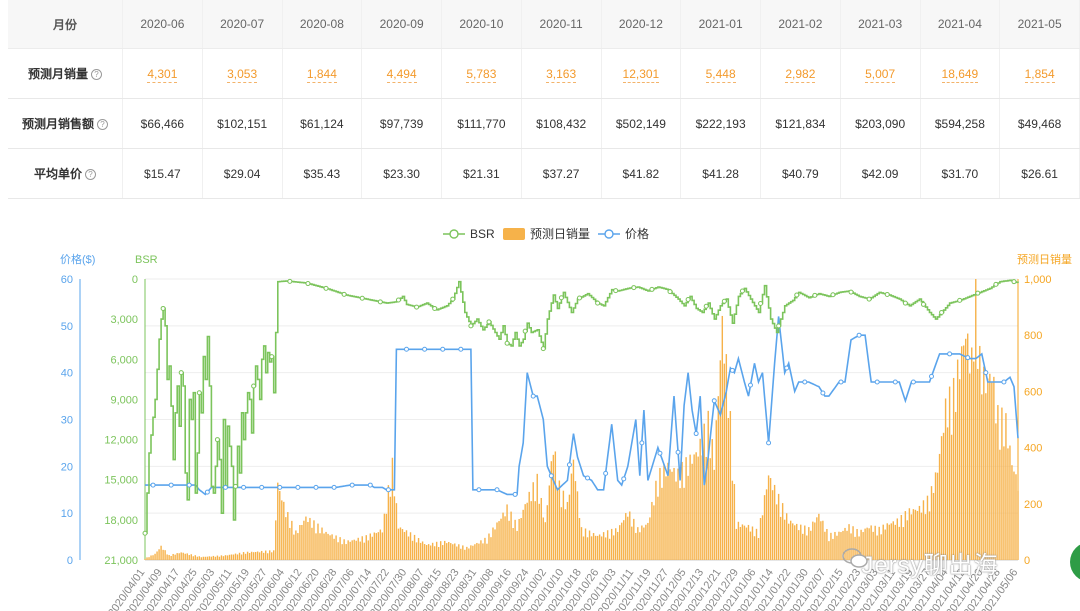 The width and height of the screenshot is (1080, 611). What do you see at coordinates (242, 24) in the screenshot?
I see `month-header: 2020-07` at bounding box center [242, 24].